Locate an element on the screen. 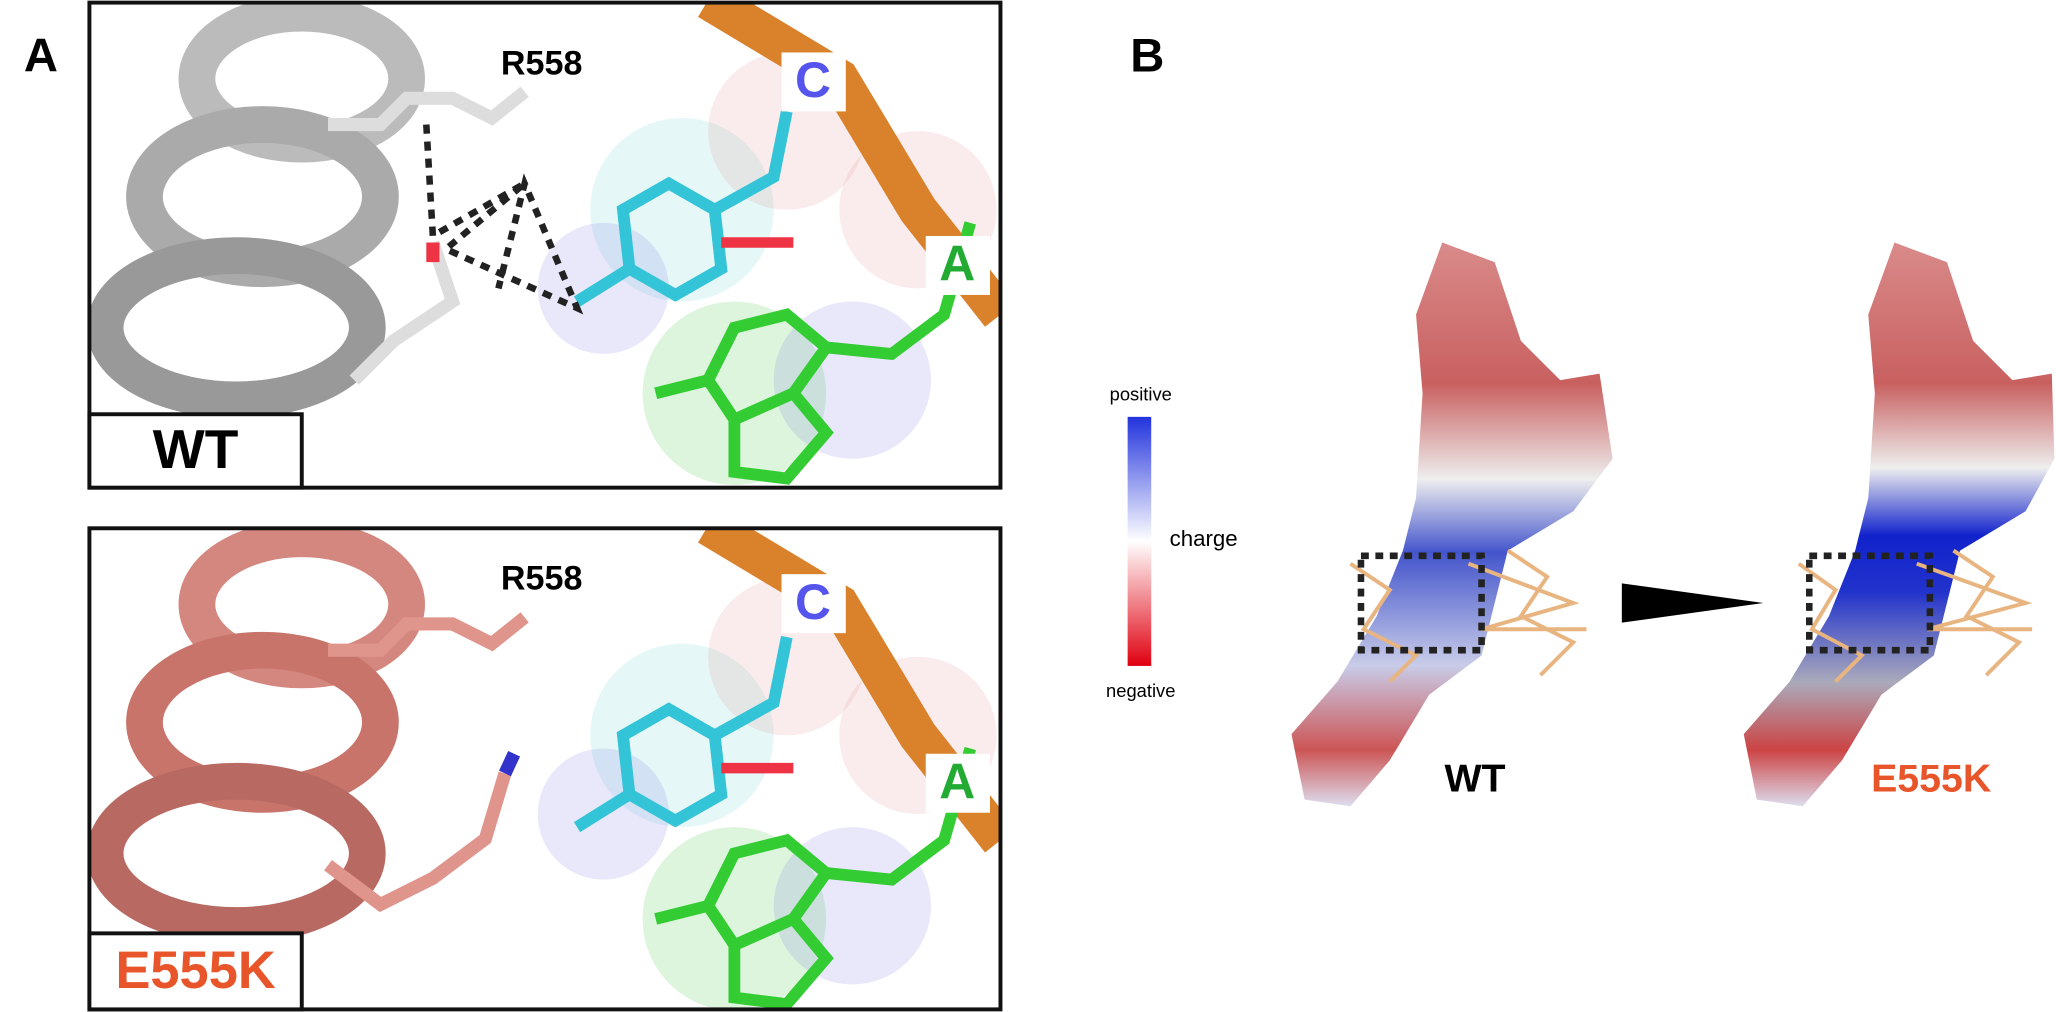 This screenshot has width=2056, height=1012. colorbar-title: charge is located at coordinates (1204, 538).